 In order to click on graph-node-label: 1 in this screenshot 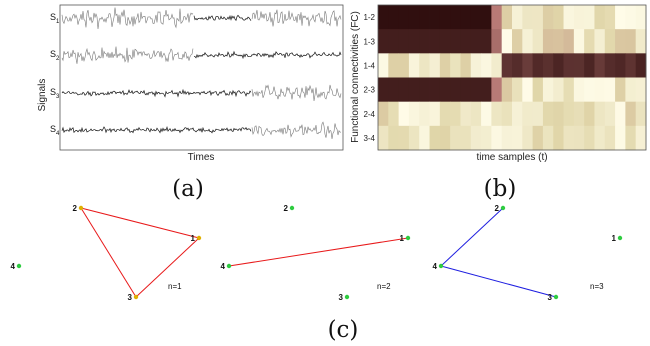, I will do `click(614, 238)`.